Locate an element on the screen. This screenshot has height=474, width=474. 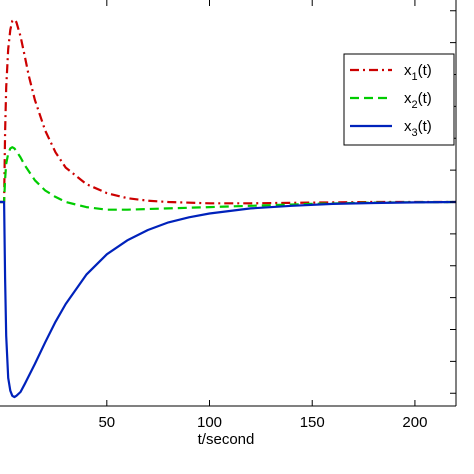
x-tick-label-200: 200 is located at coordinates (414, 422).